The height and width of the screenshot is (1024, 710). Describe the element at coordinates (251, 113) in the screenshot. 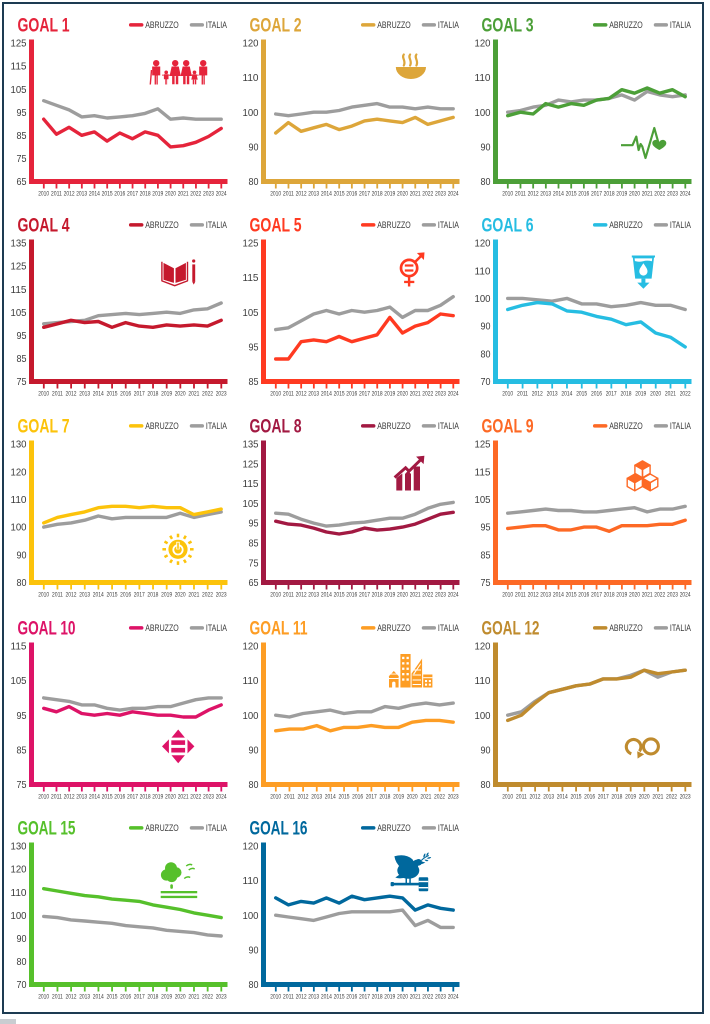

I see `svg-text: 100` at that location.